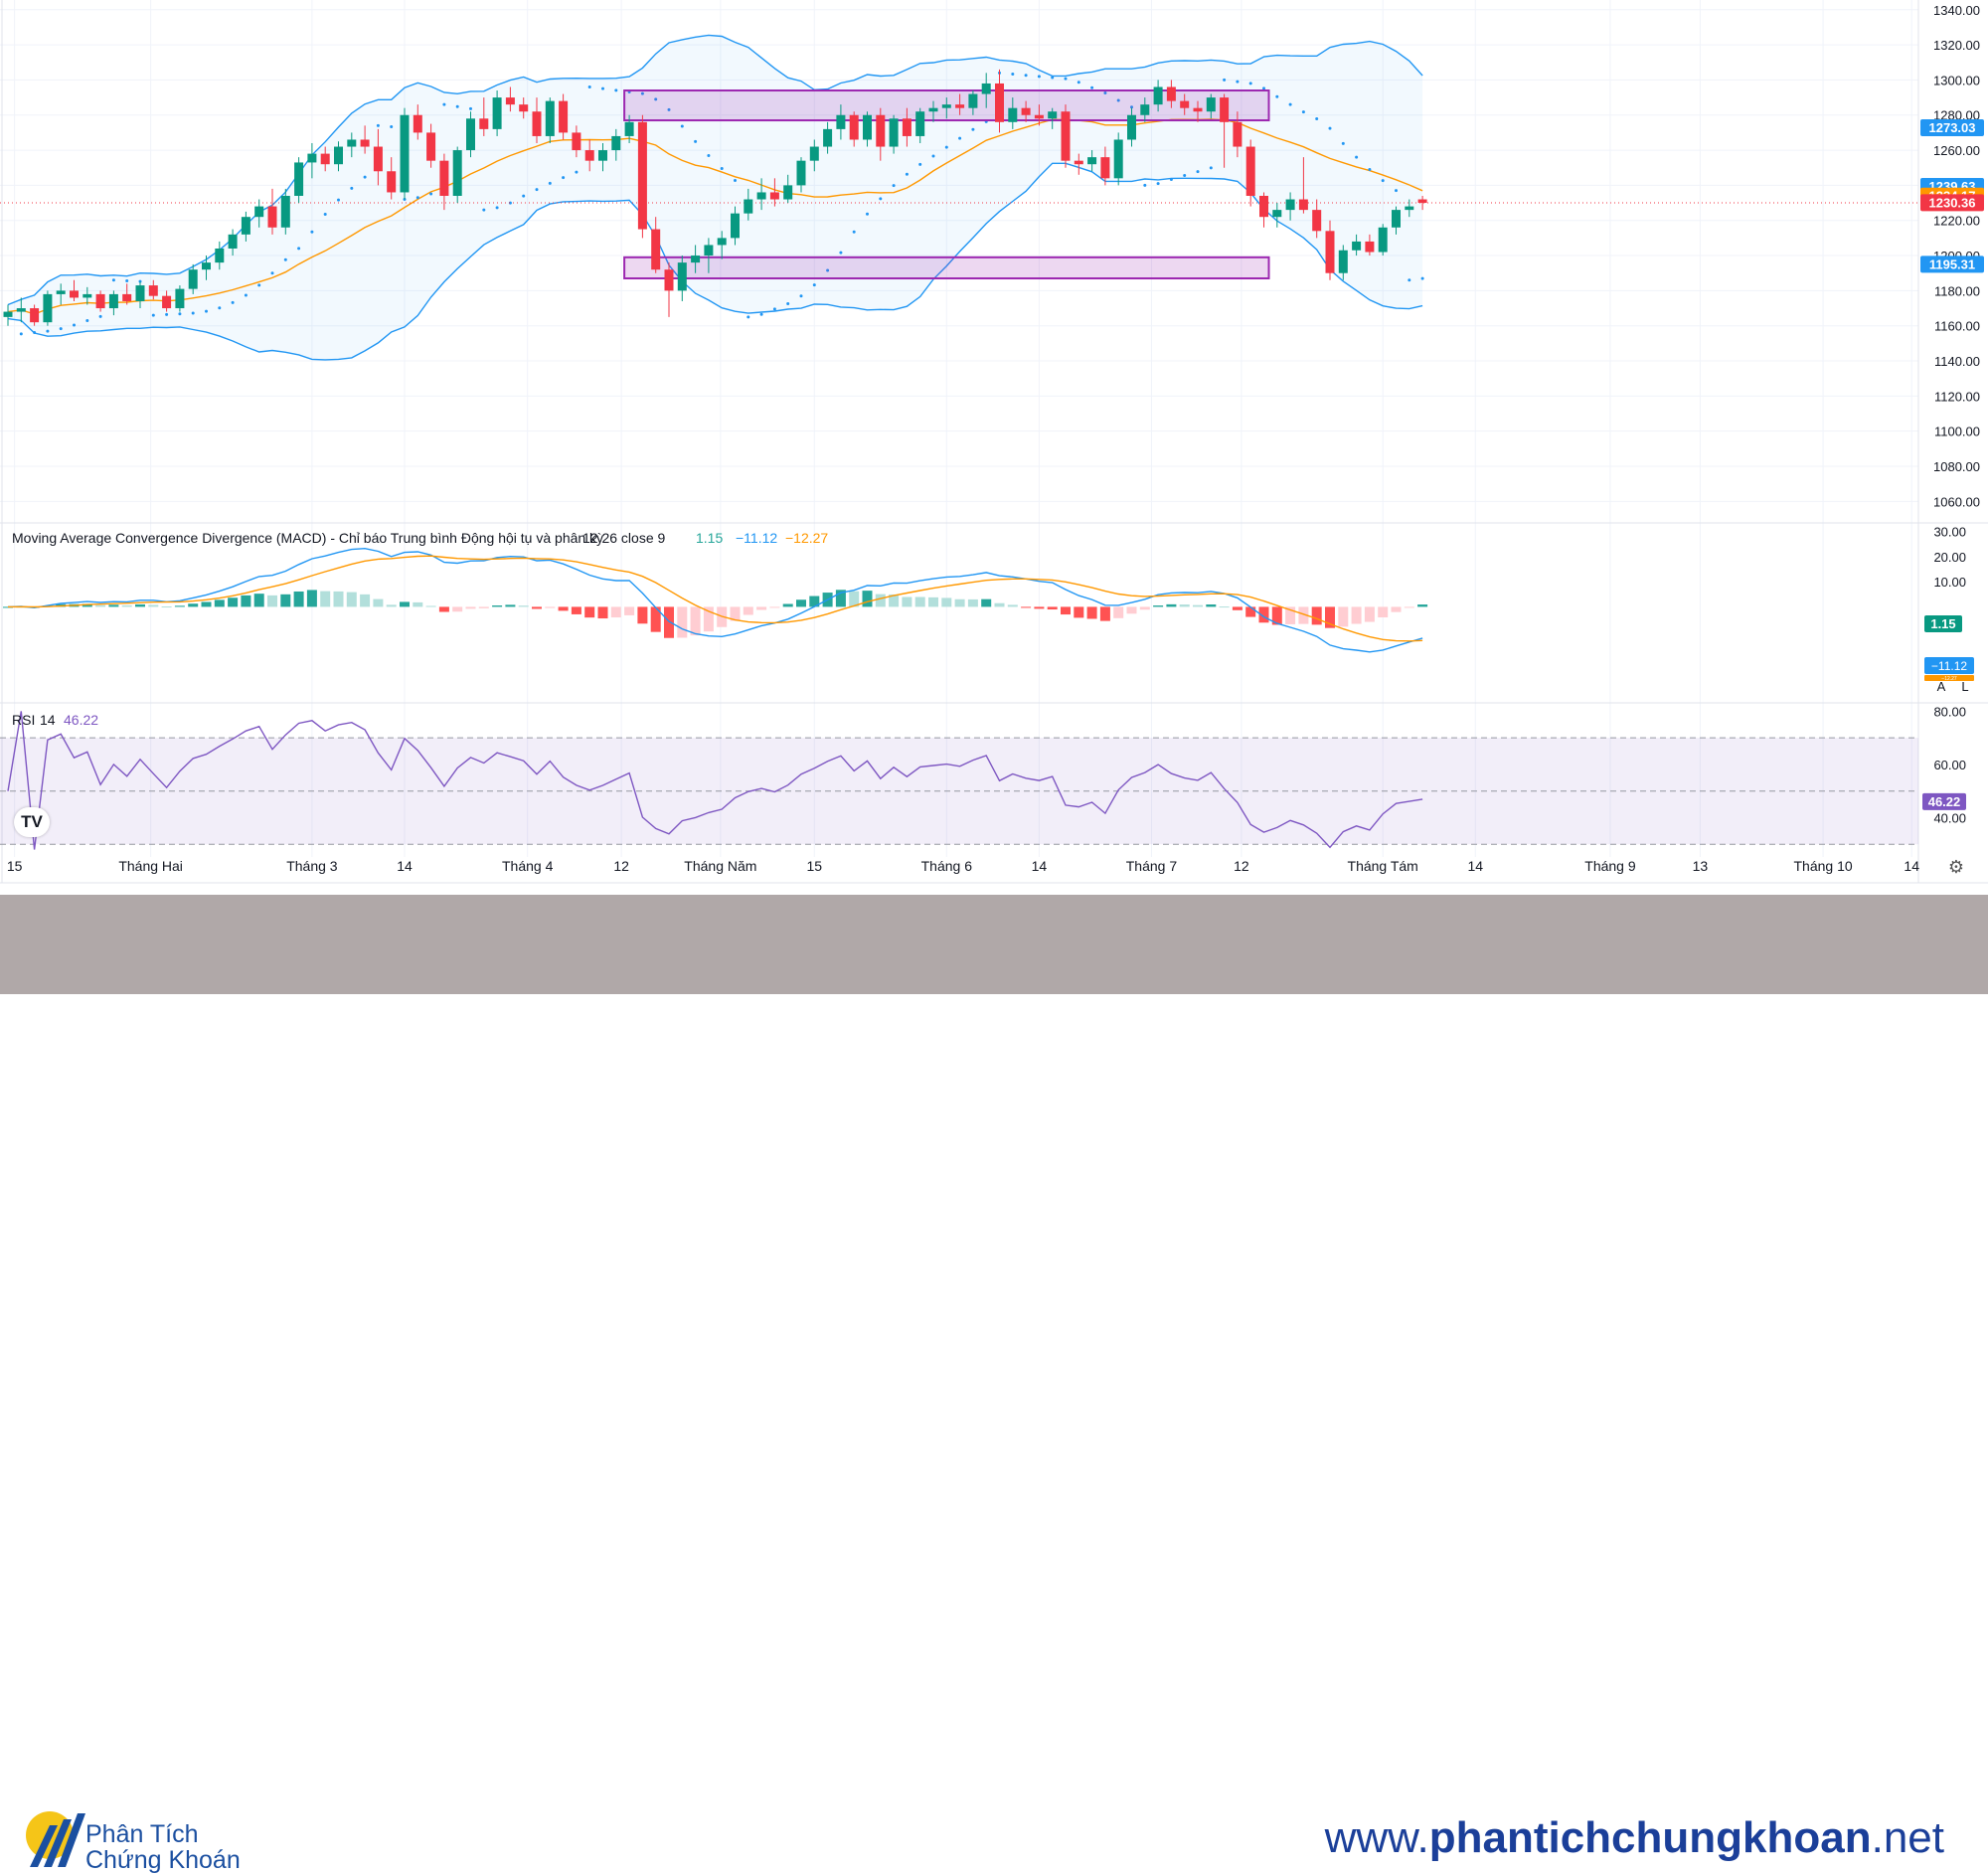  I want to click on brand-line-2: Chứng Khoán, so click(163, 1860).